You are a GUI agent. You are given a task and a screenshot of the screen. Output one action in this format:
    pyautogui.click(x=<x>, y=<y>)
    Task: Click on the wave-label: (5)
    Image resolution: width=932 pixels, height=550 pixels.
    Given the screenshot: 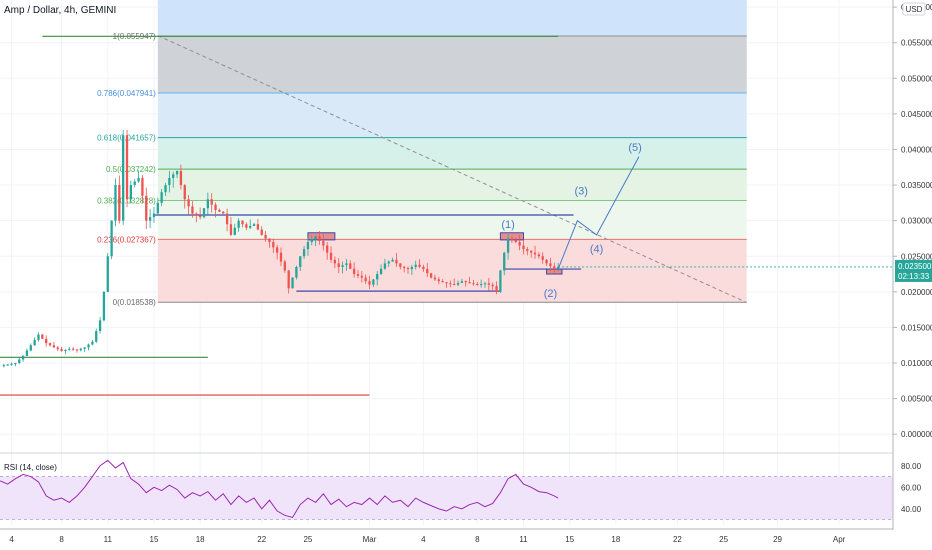 What is the action you would take?
    pyautogui.click(x=634, y=148)
    